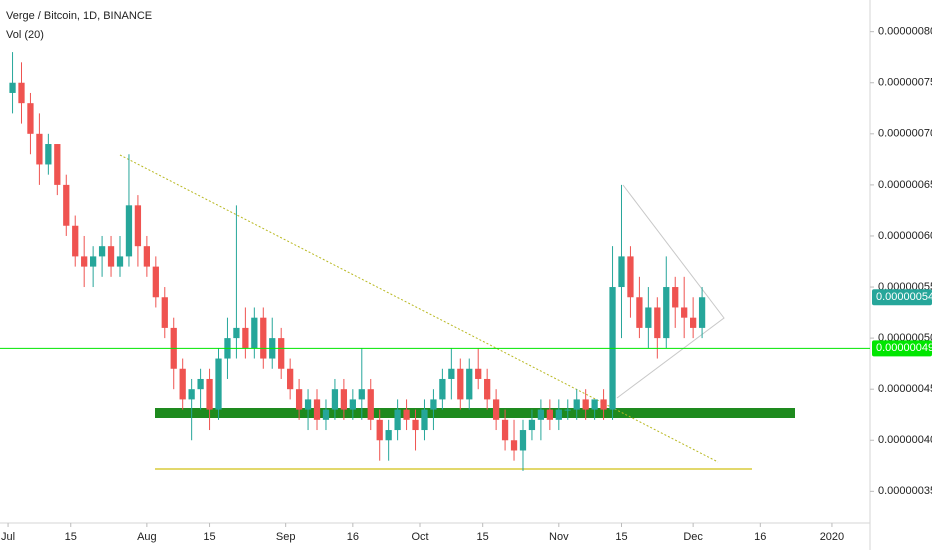 The width and height of the screenshot is (932, 550). What do you see at coordinates (693, 537) in the screenshot?
I see `x-tick-label: Dec` at bounding box center [693, 537].